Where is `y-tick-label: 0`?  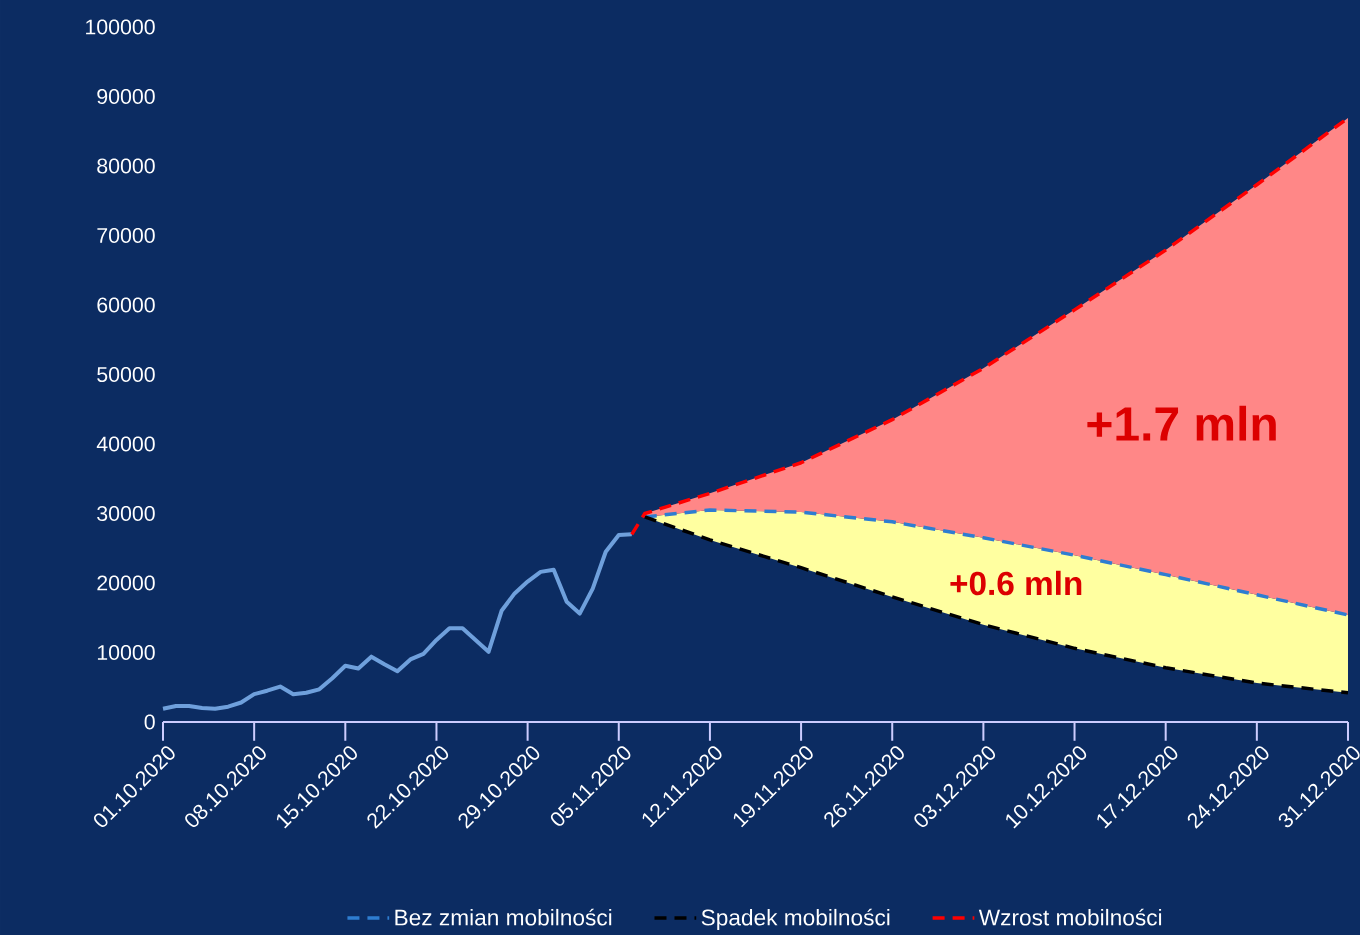
y-tick-label: 0 is located at coordinates (149, 722).